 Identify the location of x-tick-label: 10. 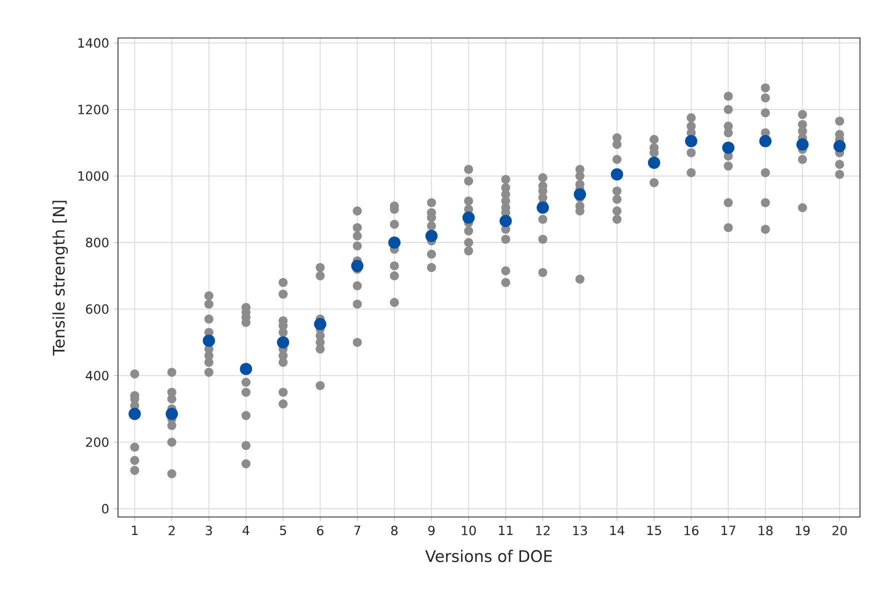
(469, 531).